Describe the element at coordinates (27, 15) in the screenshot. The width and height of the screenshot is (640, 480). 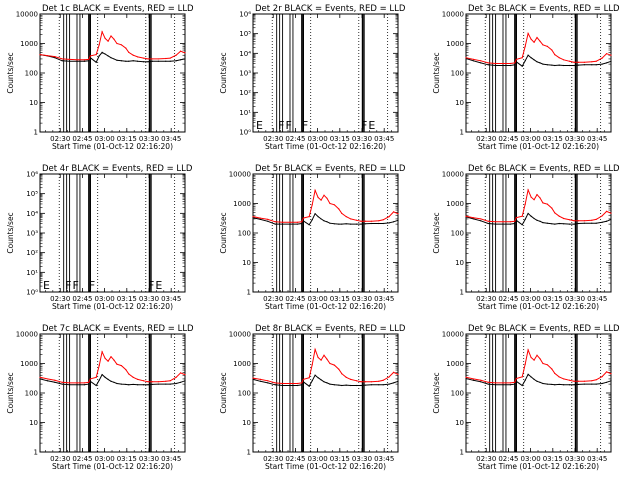
I see `y-tick-label: 10000` at that location.